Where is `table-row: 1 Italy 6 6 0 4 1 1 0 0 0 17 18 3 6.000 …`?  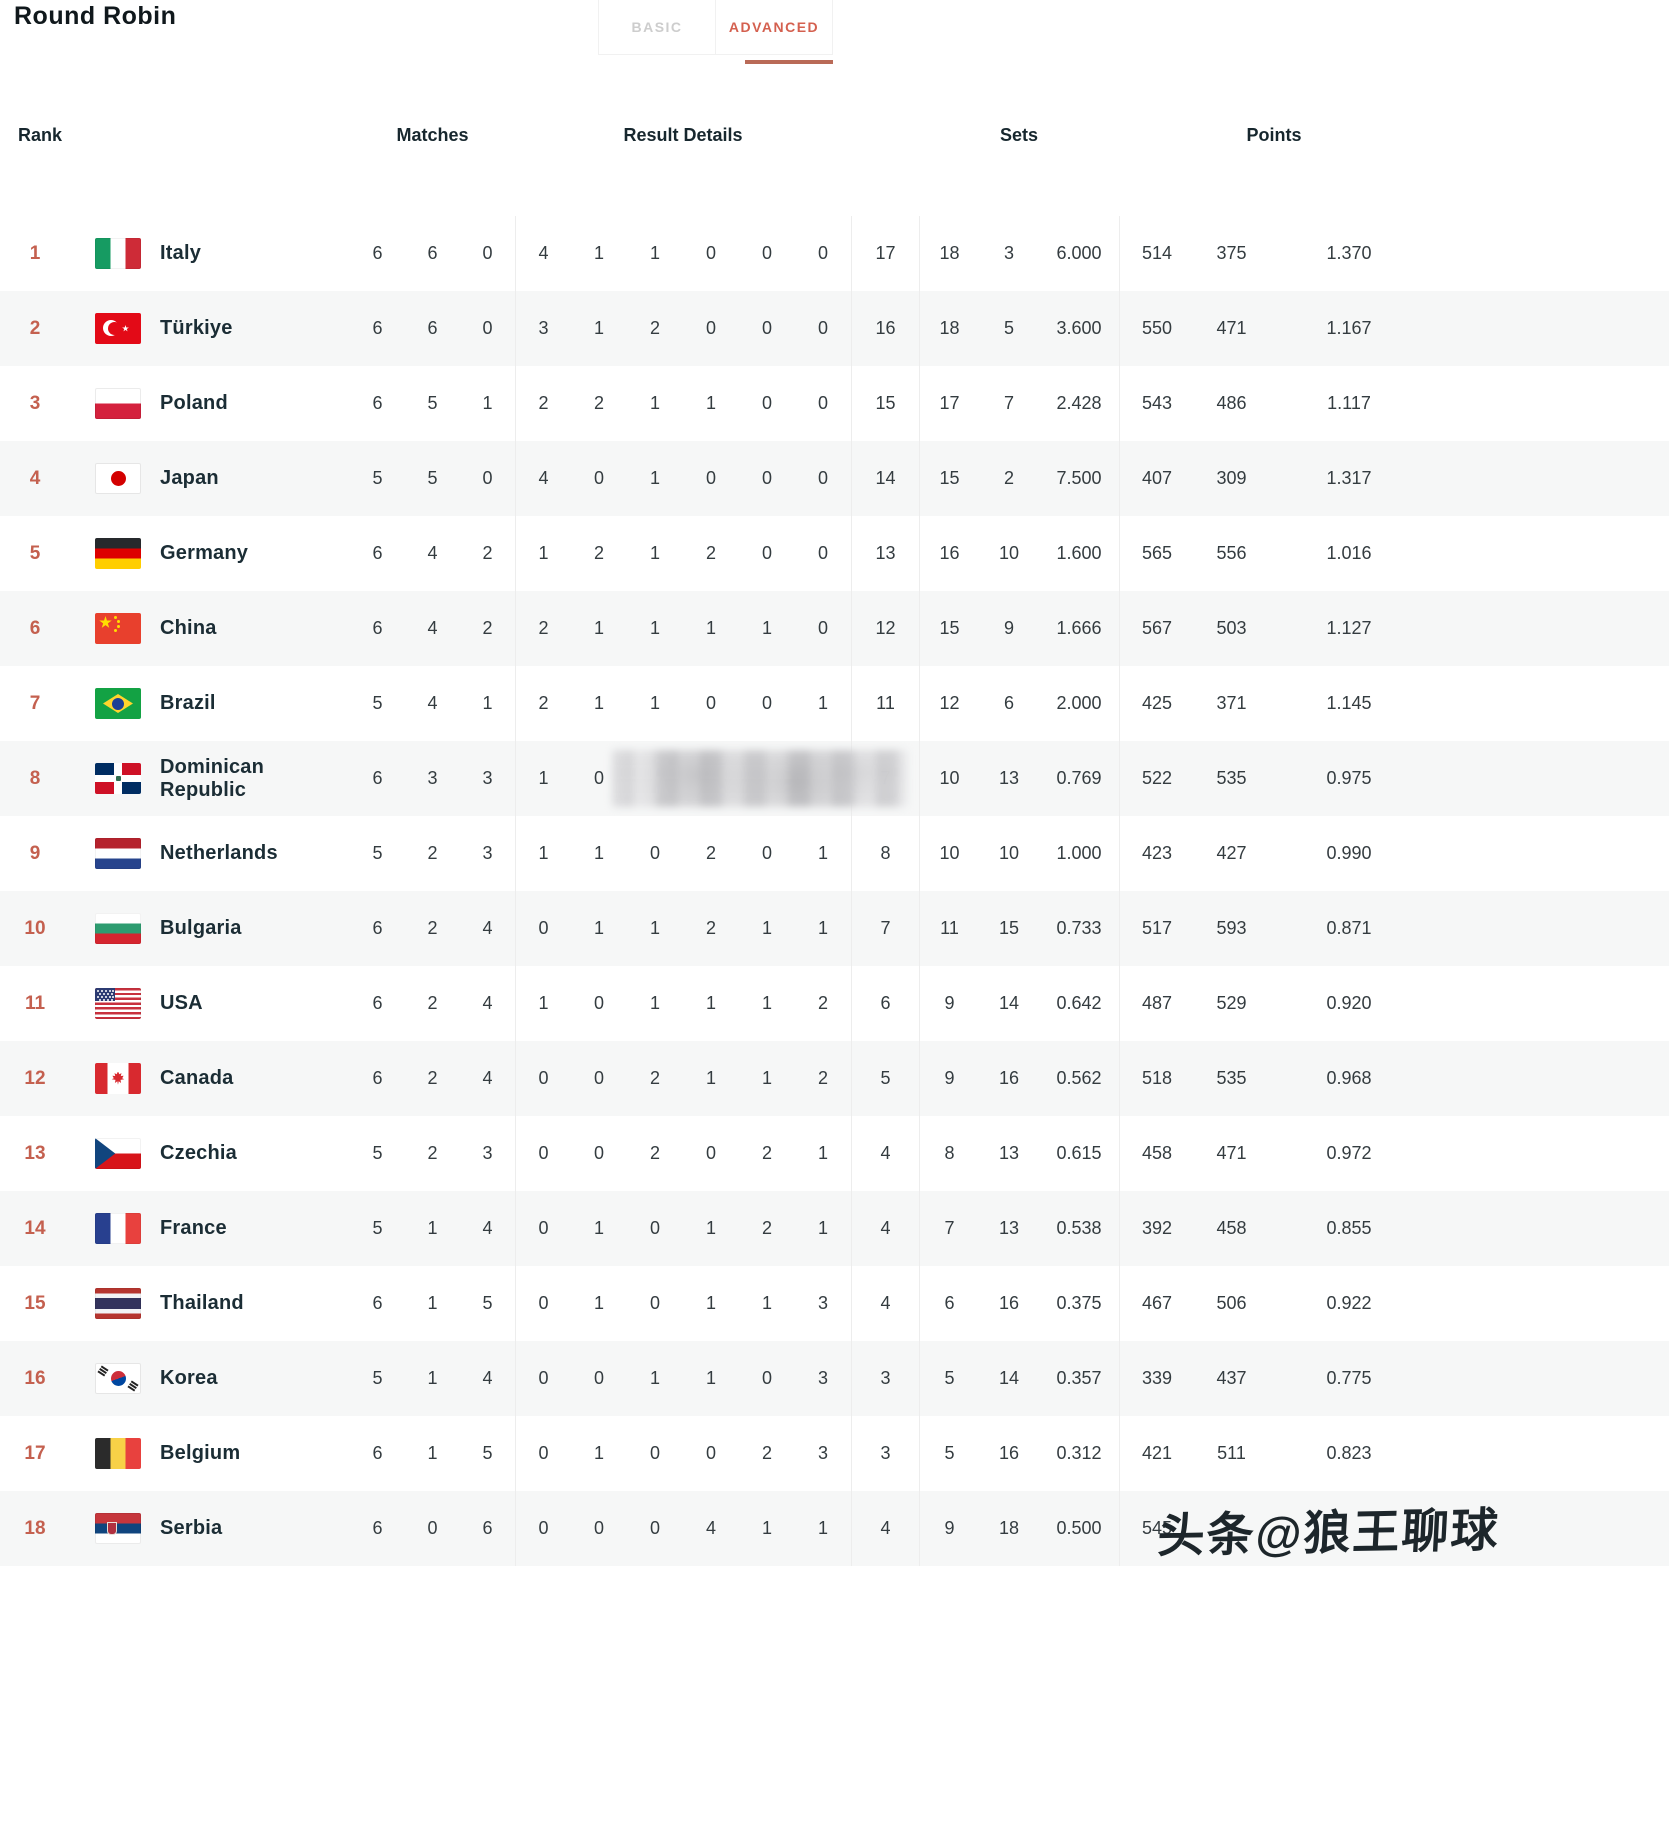
table-row: 1 Italy 6 6 0 4 1 1 0 0 0 17 18 3 6.000 … is located at coordinates (834, 253).